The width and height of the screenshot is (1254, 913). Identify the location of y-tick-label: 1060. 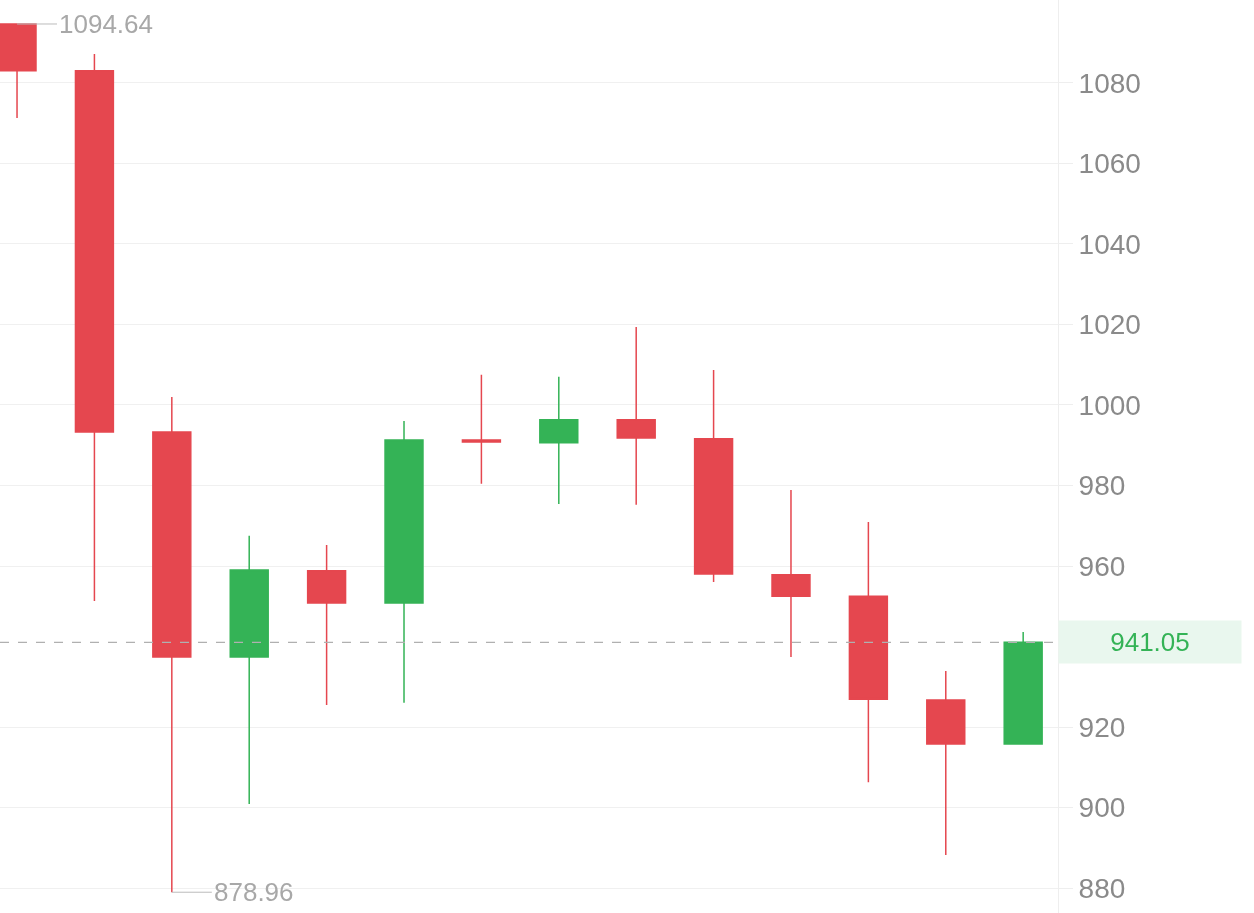
(1109, 164).